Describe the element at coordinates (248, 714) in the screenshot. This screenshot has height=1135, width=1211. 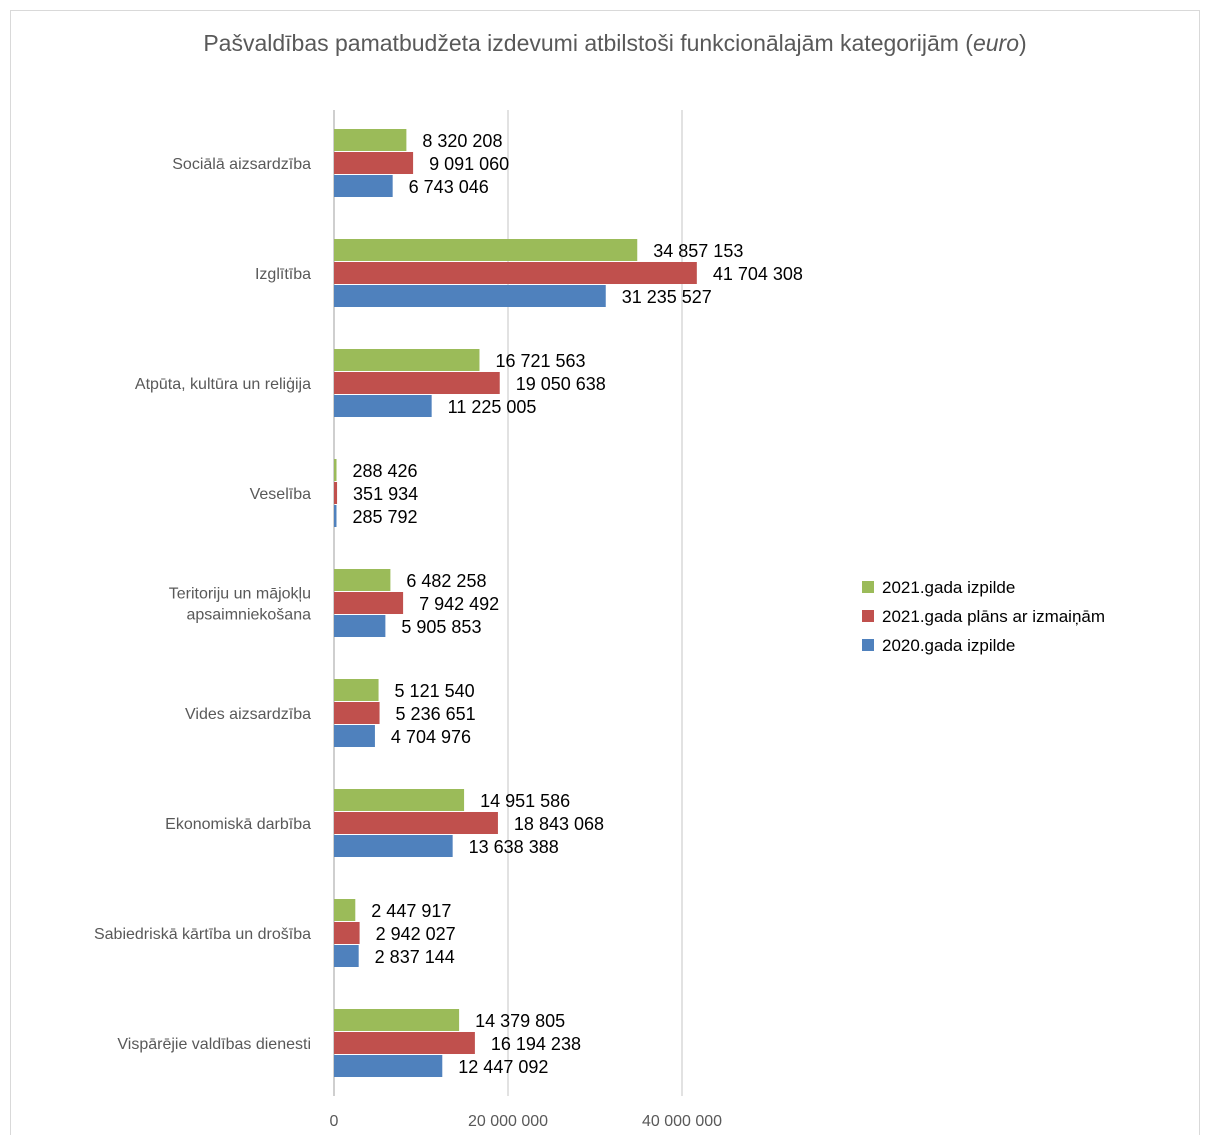
I see `category-label: Vides aizsardzība` at that location.